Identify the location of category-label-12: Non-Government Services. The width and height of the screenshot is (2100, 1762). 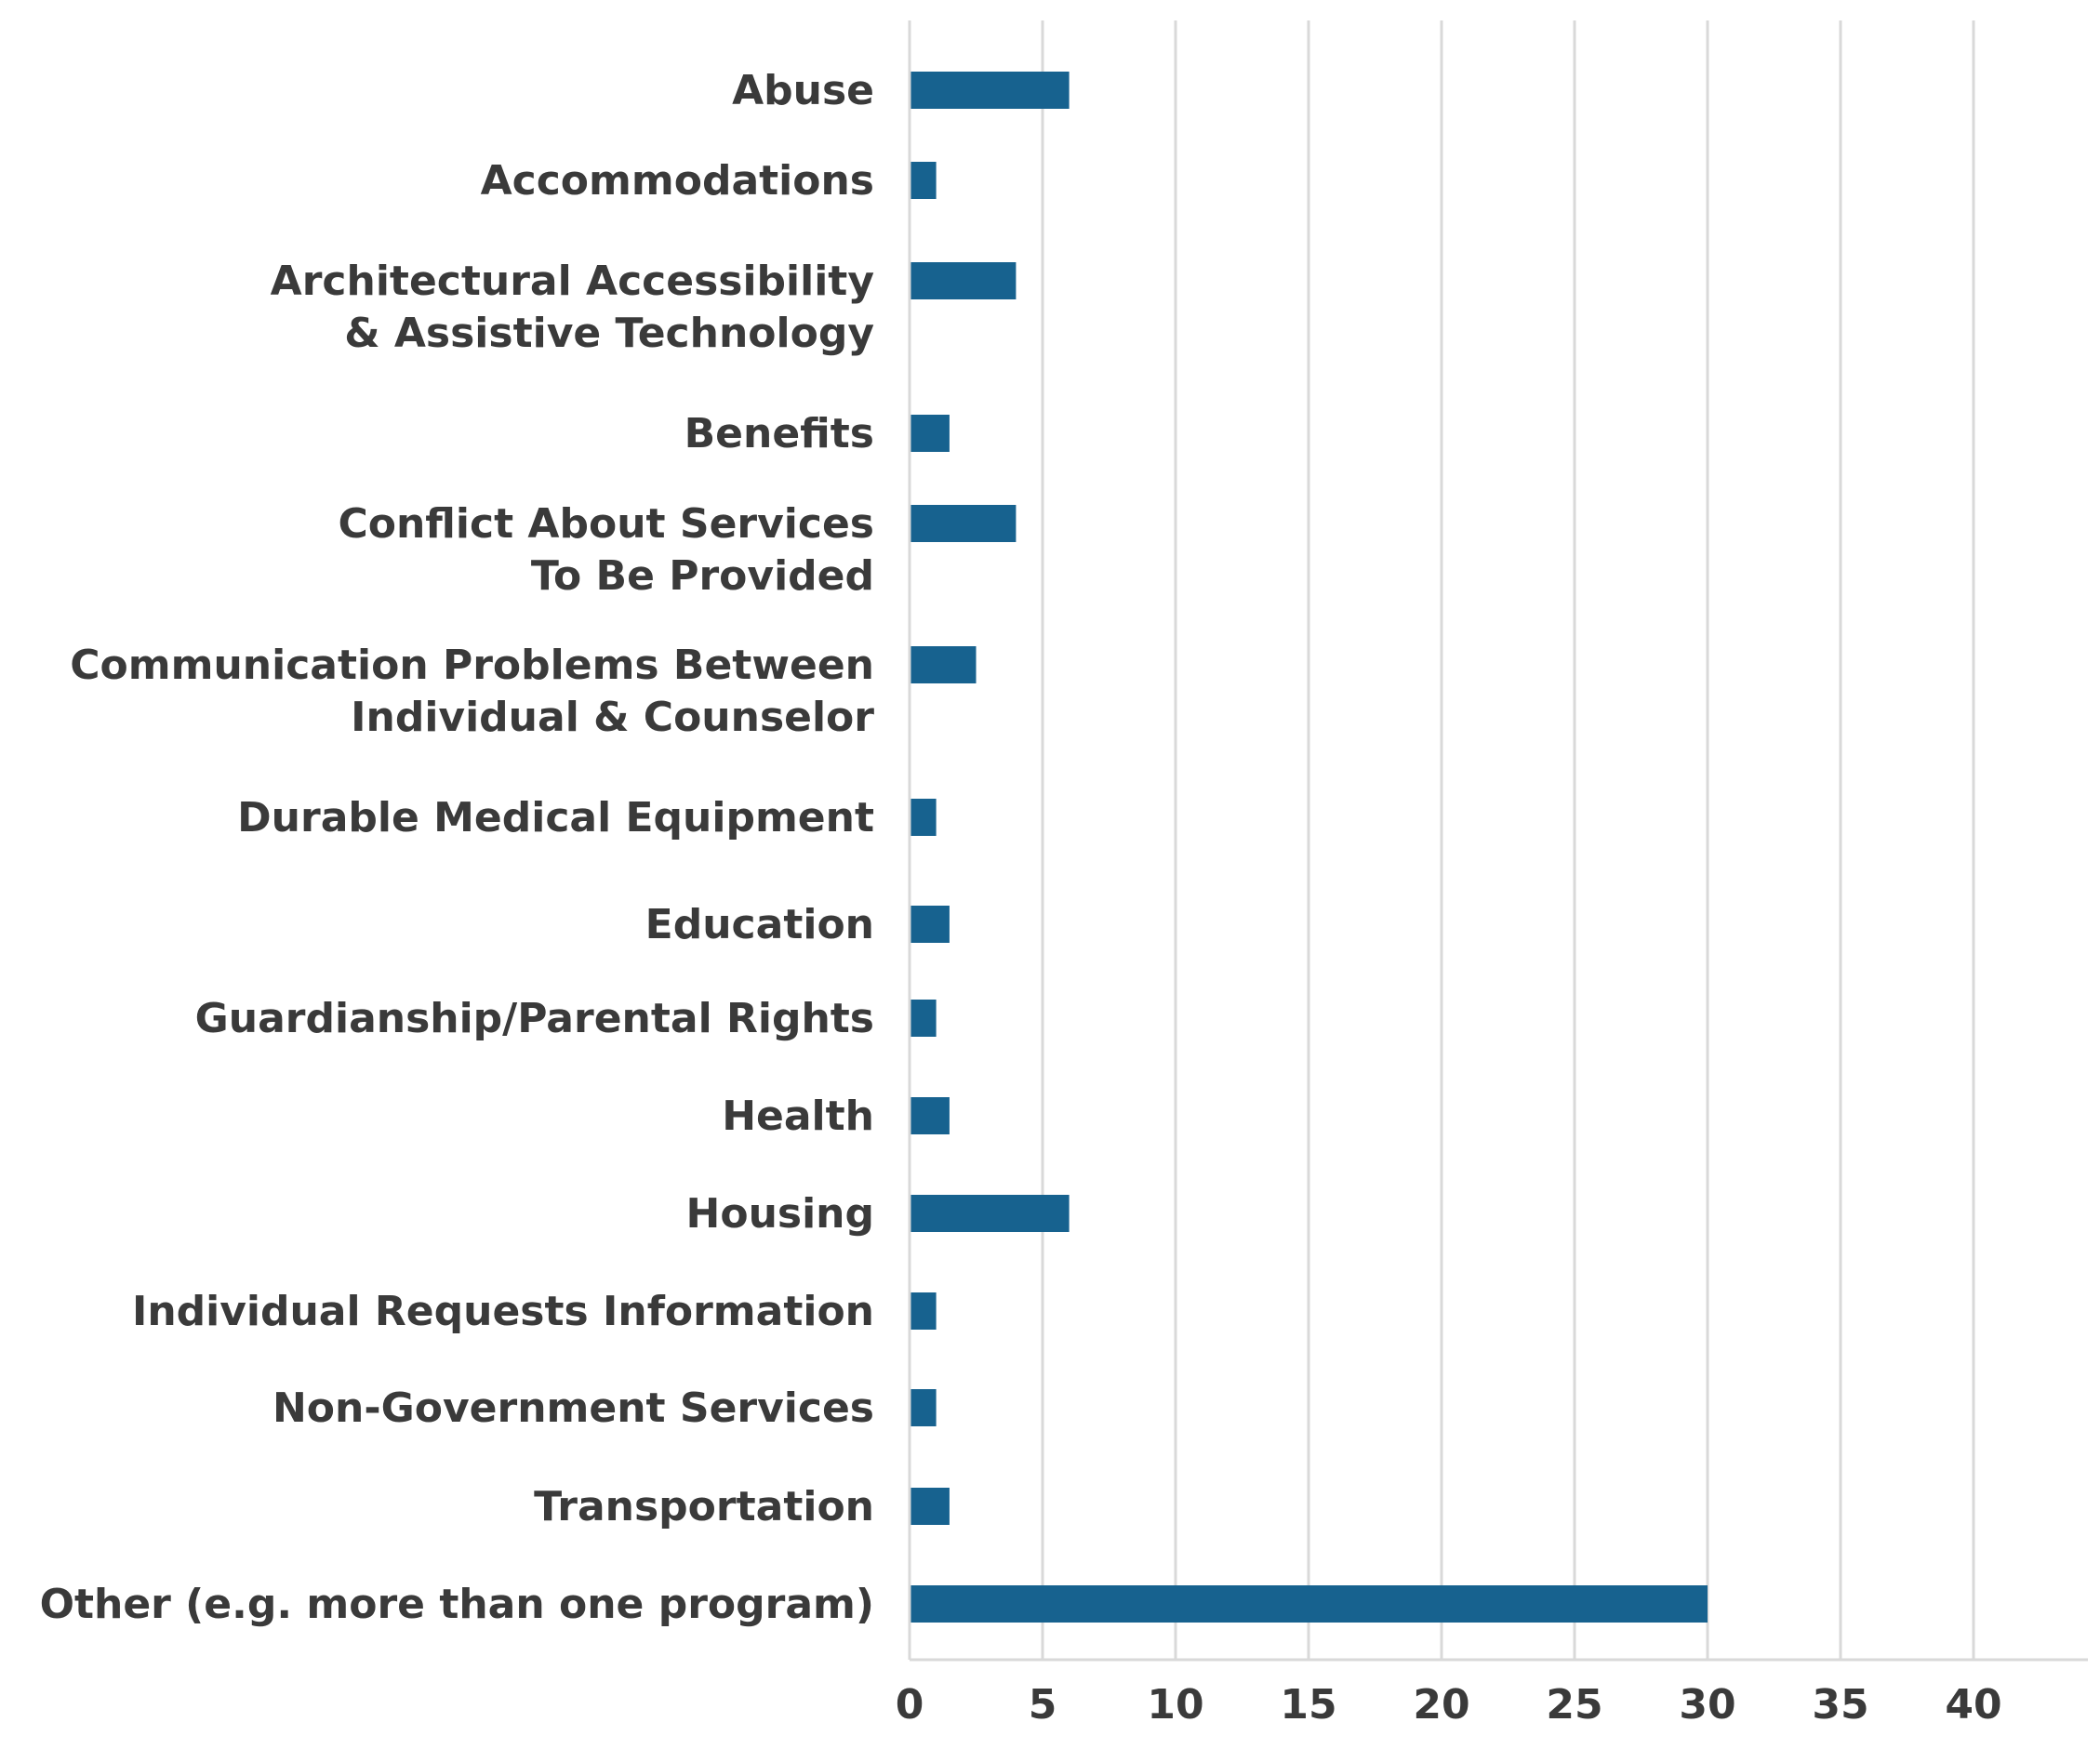
(573, 1408).